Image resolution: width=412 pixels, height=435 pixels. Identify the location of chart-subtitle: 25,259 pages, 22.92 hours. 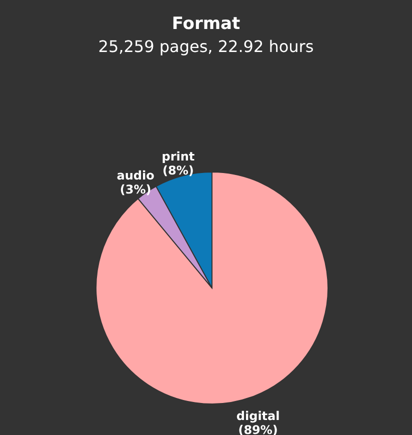
(206, 46).